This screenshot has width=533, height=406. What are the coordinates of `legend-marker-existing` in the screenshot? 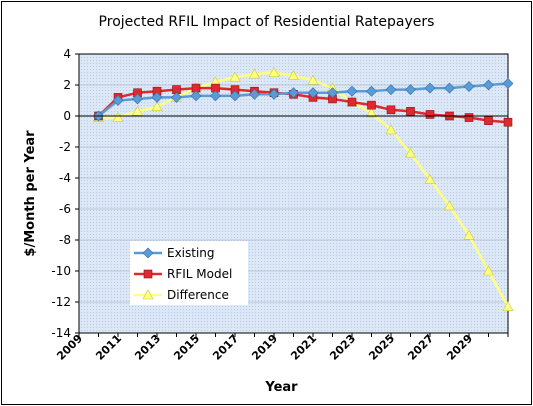 It's located at (148, 253).